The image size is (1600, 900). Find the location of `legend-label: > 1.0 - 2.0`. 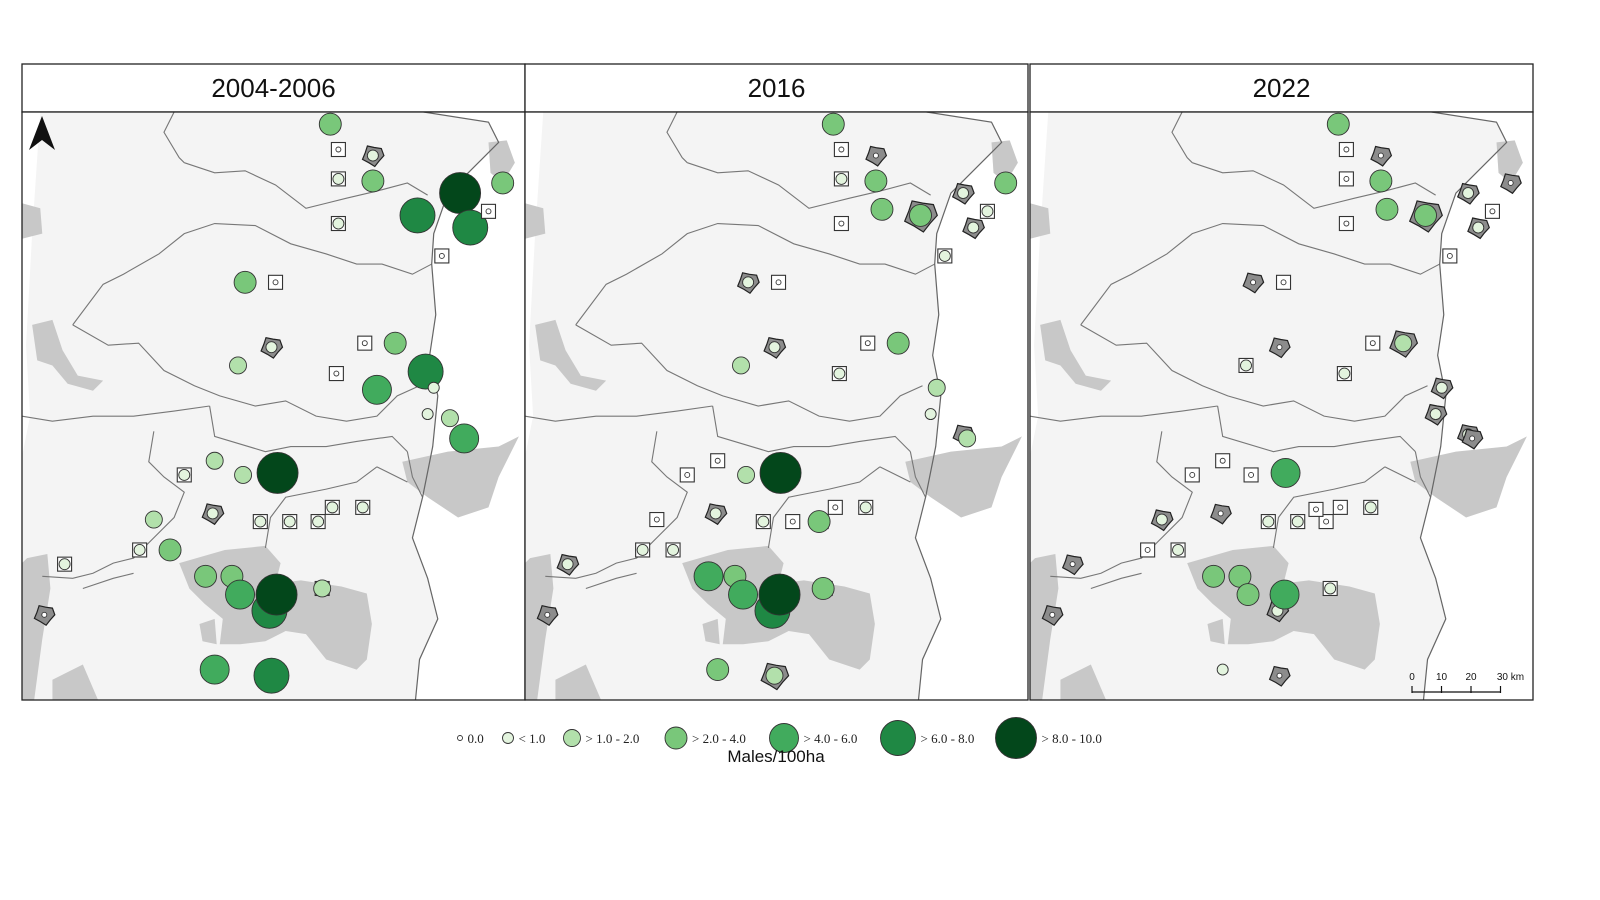

legend-label: > 1.0 - 2.0 is located at coordinates (613, 738).